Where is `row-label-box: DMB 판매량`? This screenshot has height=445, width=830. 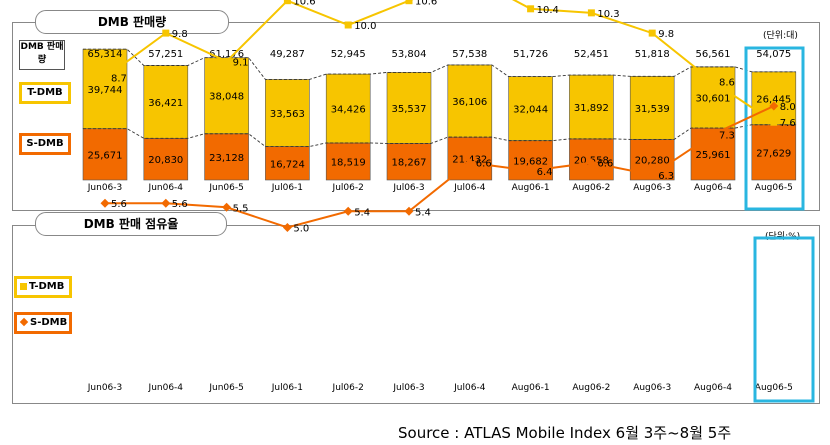 row-label-box: DMB 판매량 is located at coordinates (42, 55).